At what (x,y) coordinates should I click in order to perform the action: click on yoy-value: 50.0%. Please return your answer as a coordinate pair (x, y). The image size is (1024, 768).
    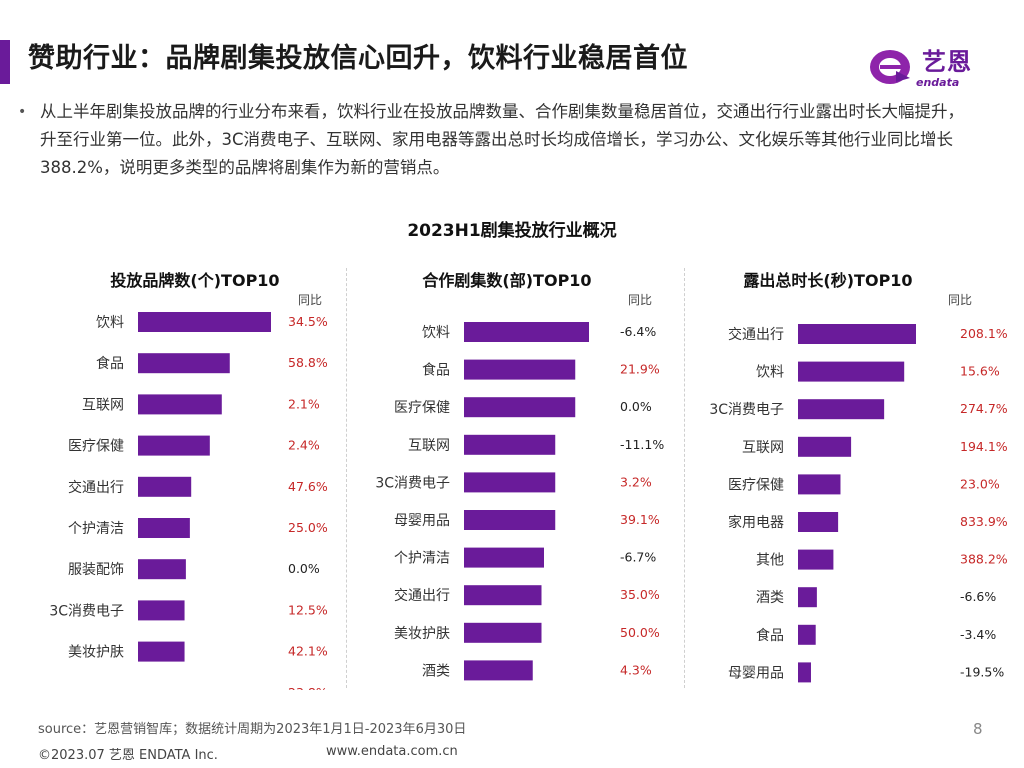
    Looking at the image, I should click on (640, 632).